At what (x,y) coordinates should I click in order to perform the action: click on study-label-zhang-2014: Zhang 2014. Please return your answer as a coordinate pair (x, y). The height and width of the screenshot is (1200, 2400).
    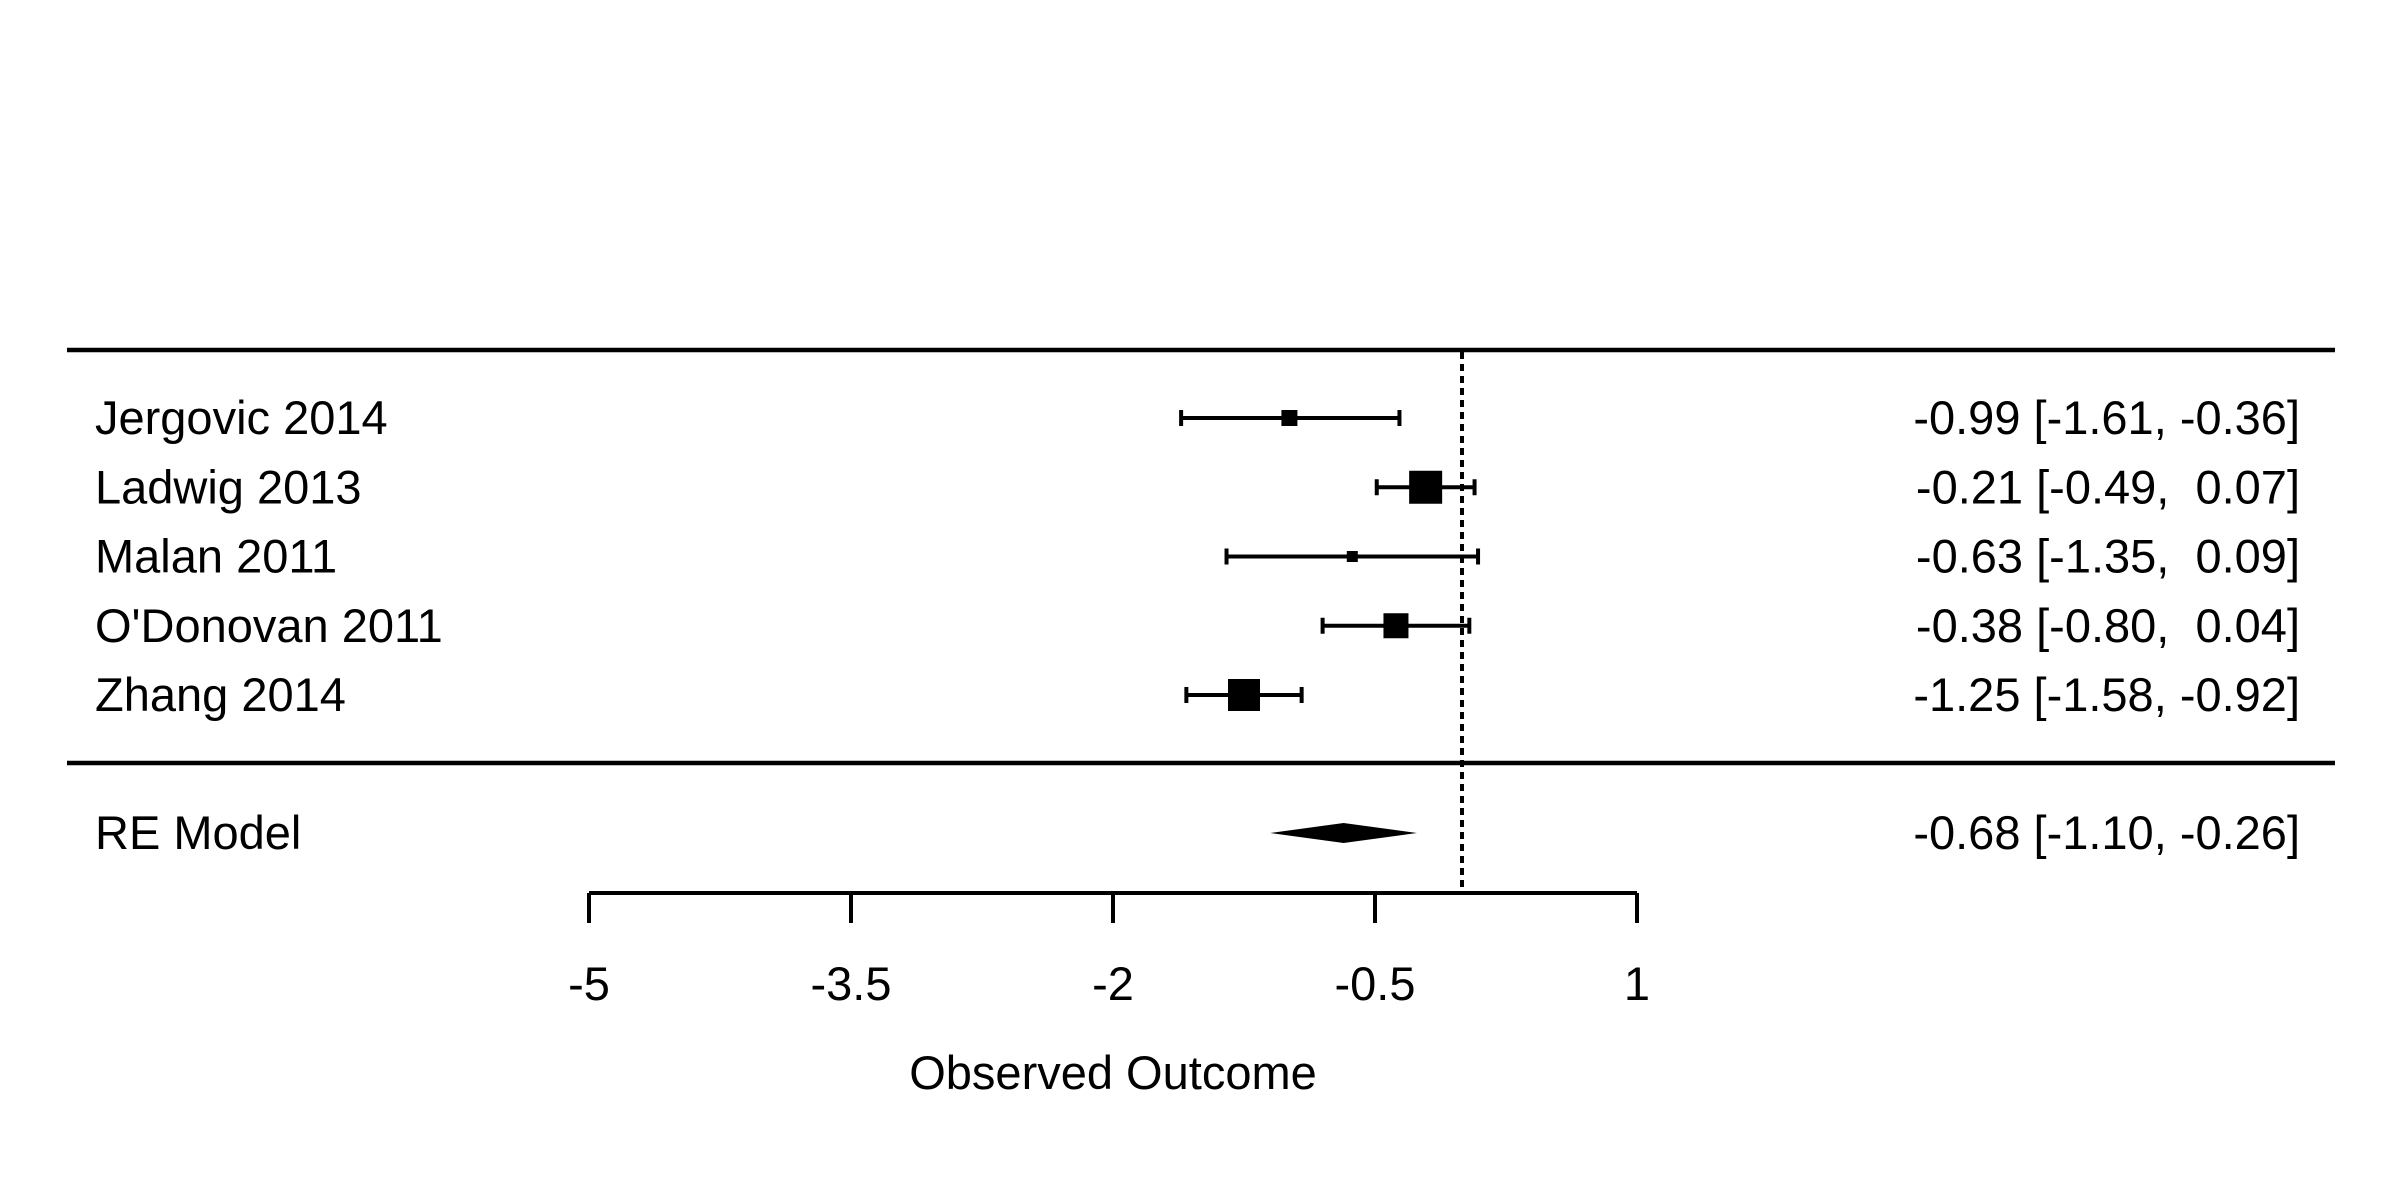
    Looking at the image, I should click on (220, 694).